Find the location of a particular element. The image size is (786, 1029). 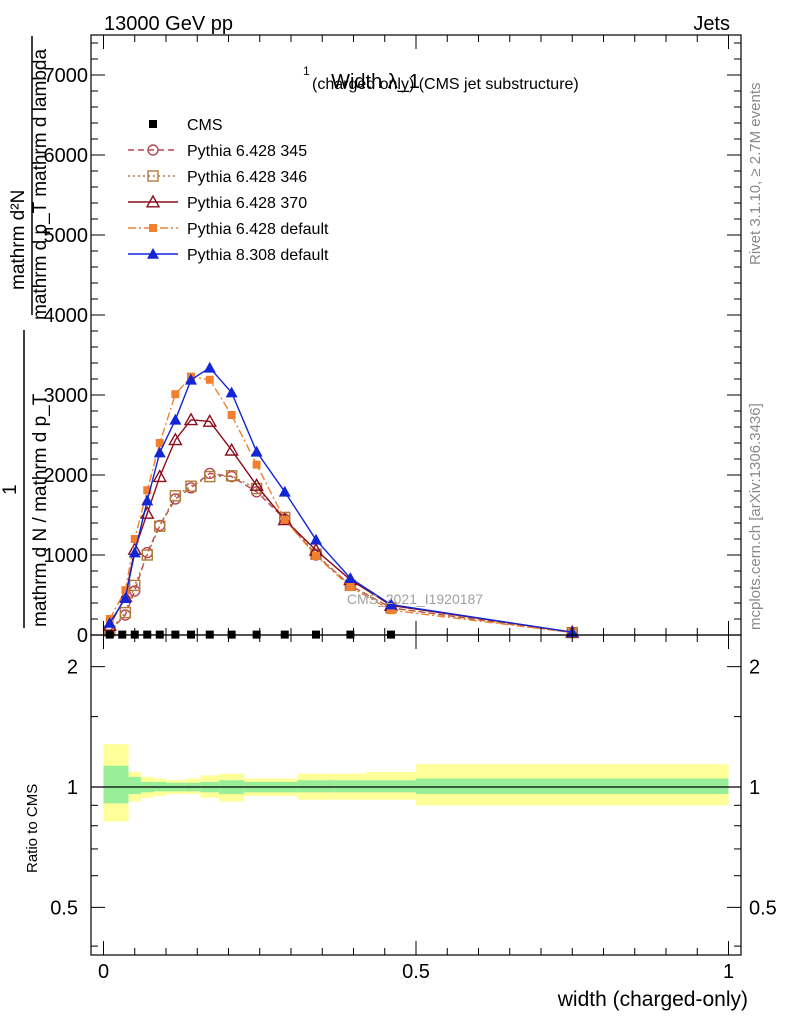

xtick-label-0: 0 is located at coordinates (103, 972).